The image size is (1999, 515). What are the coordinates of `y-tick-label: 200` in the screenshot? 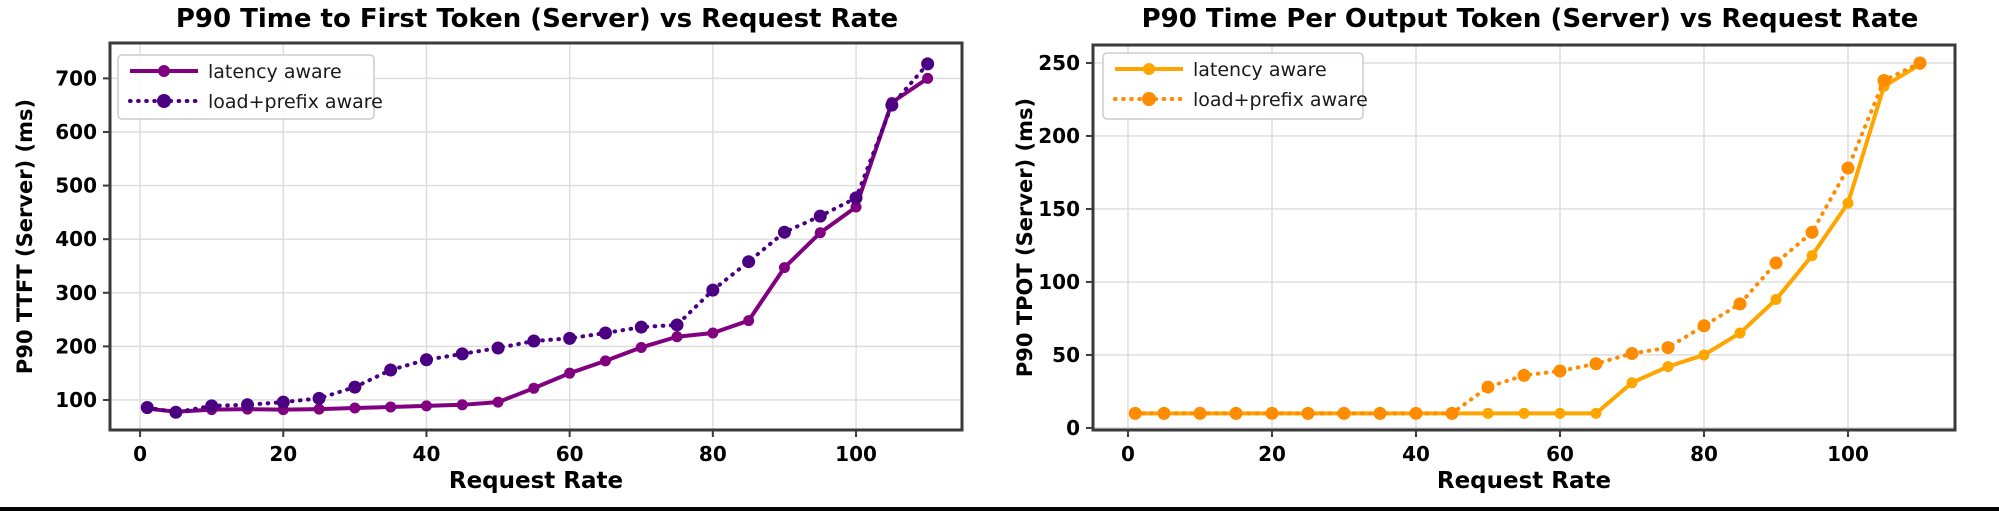 It's located at (1059, 136).